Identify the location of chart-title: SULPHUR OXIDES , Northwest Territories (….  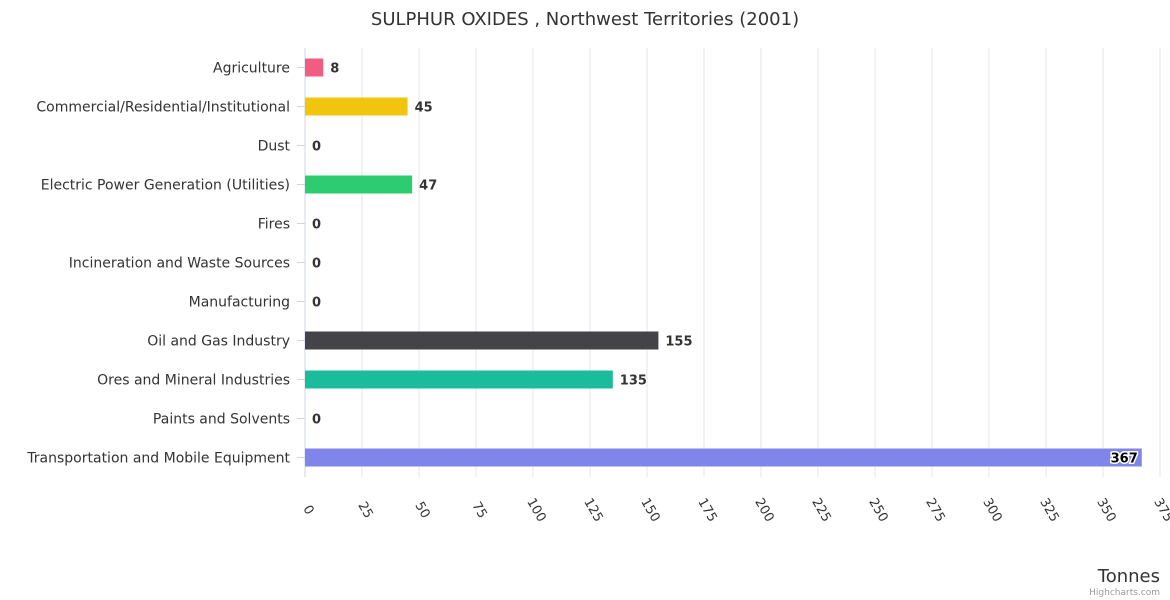
(585, 19).